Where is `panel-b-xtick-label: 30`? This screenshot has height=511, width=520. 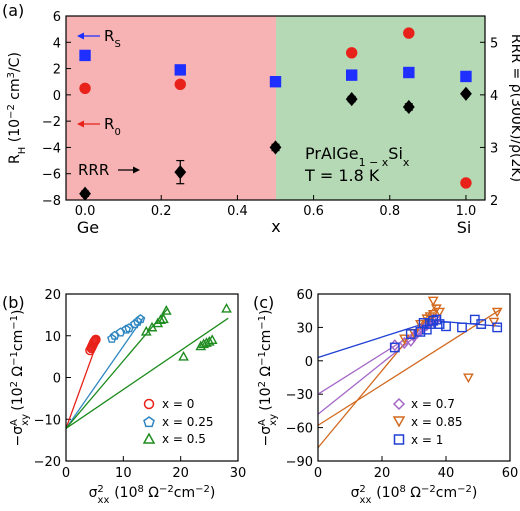 panel-b-xtick-label: 30 is located at coordinates (238, 473).